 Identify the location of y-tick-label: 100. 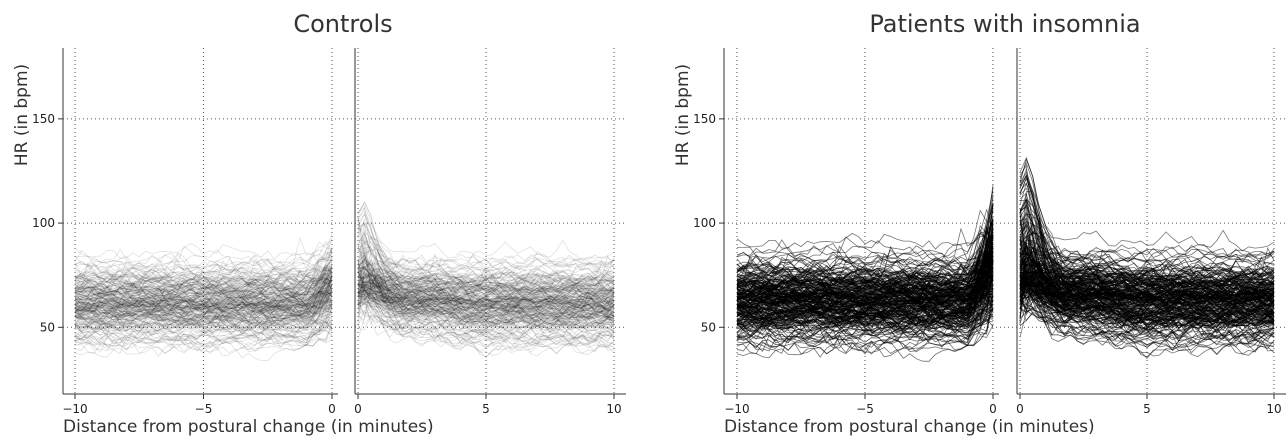
(43, 223).